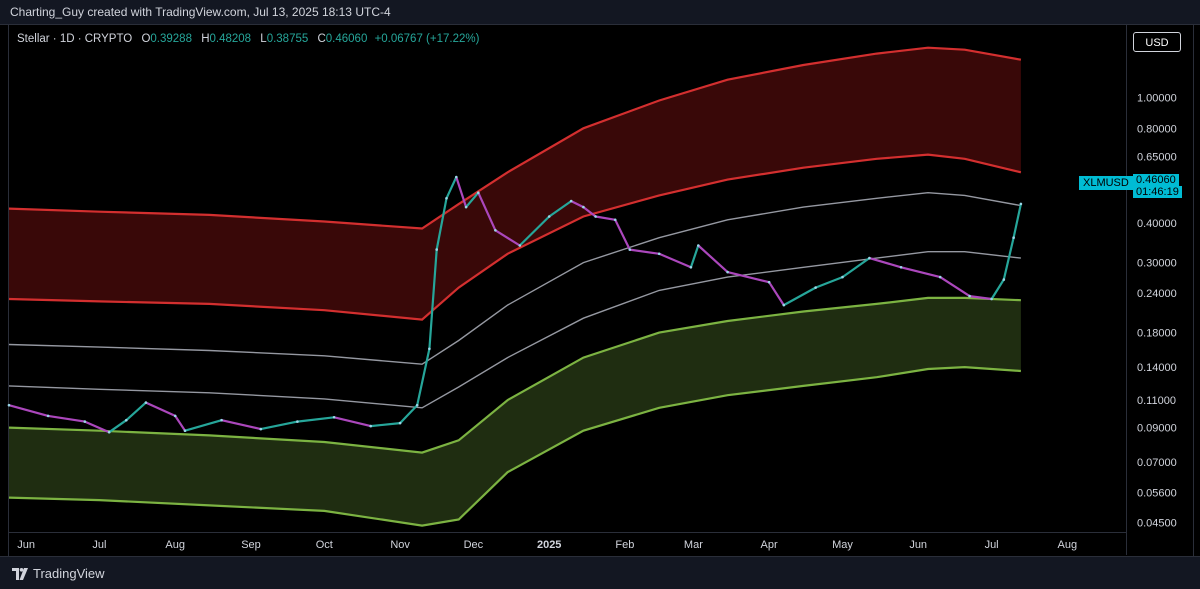 The image size is (1200, 589). Describe the element at coordinates (99, 545) in the screenshot. I see `x-tick-label: Jul` at that location.